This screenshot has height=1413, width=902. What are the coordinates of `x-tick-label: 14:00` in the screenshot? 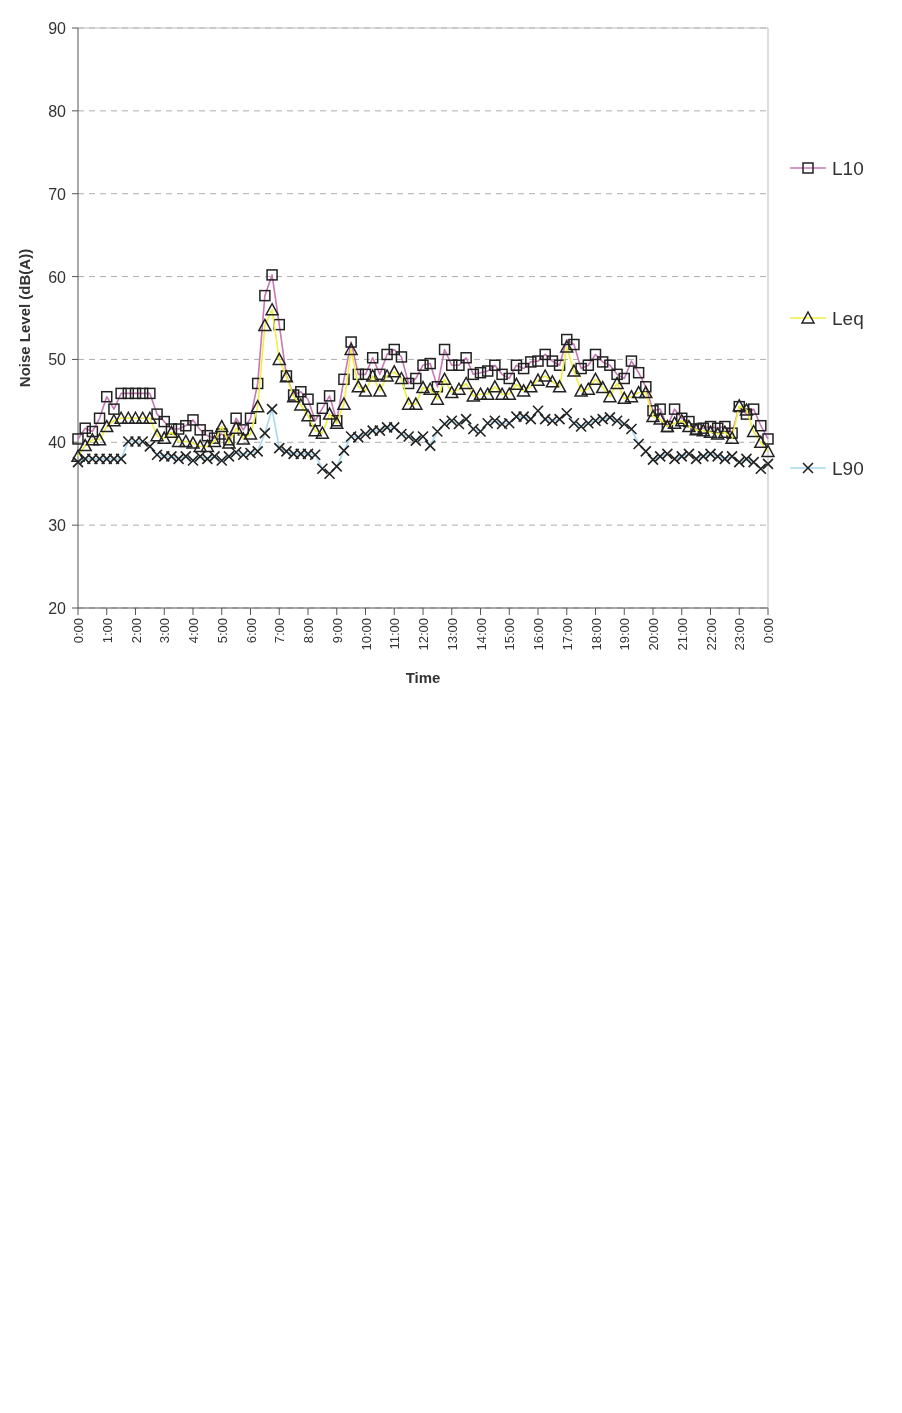 It's located at (481, 634).